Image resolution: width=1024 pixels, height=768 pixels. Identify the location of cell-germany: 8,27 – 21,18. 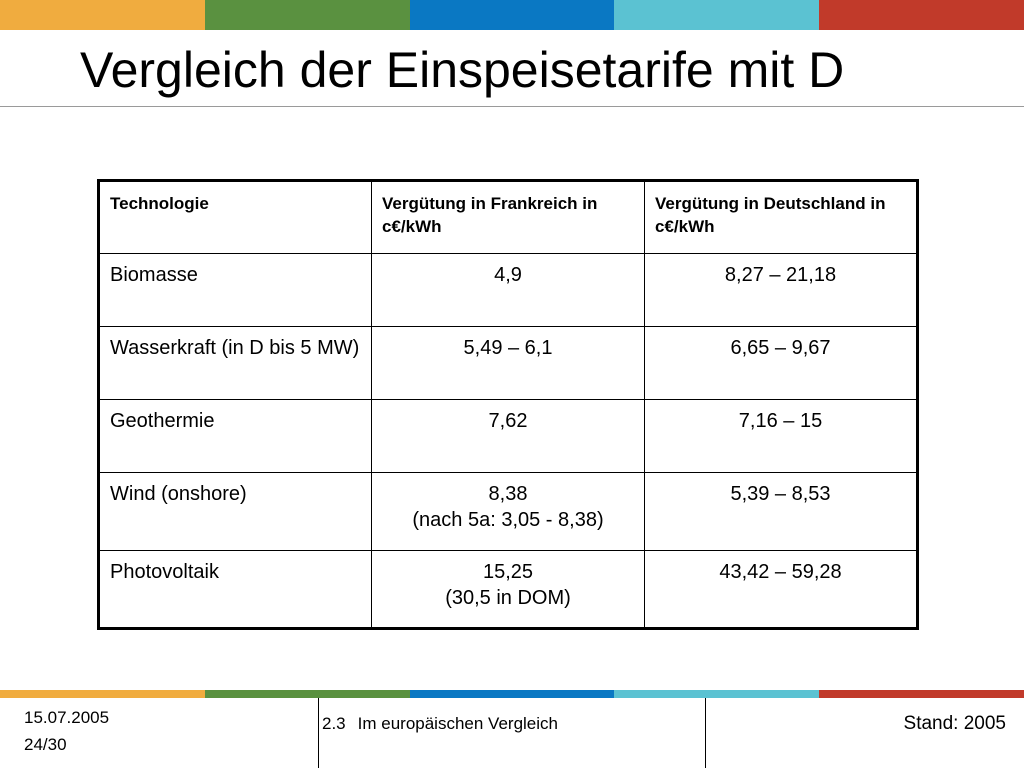
(781, 290).